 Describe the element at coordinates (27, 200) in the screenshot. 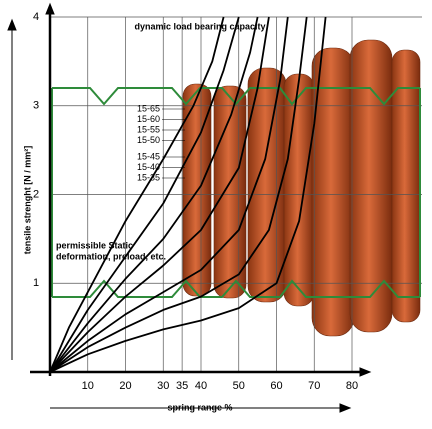

I see `y-axis-label: tensile strenght [N / mm²]` at that location.